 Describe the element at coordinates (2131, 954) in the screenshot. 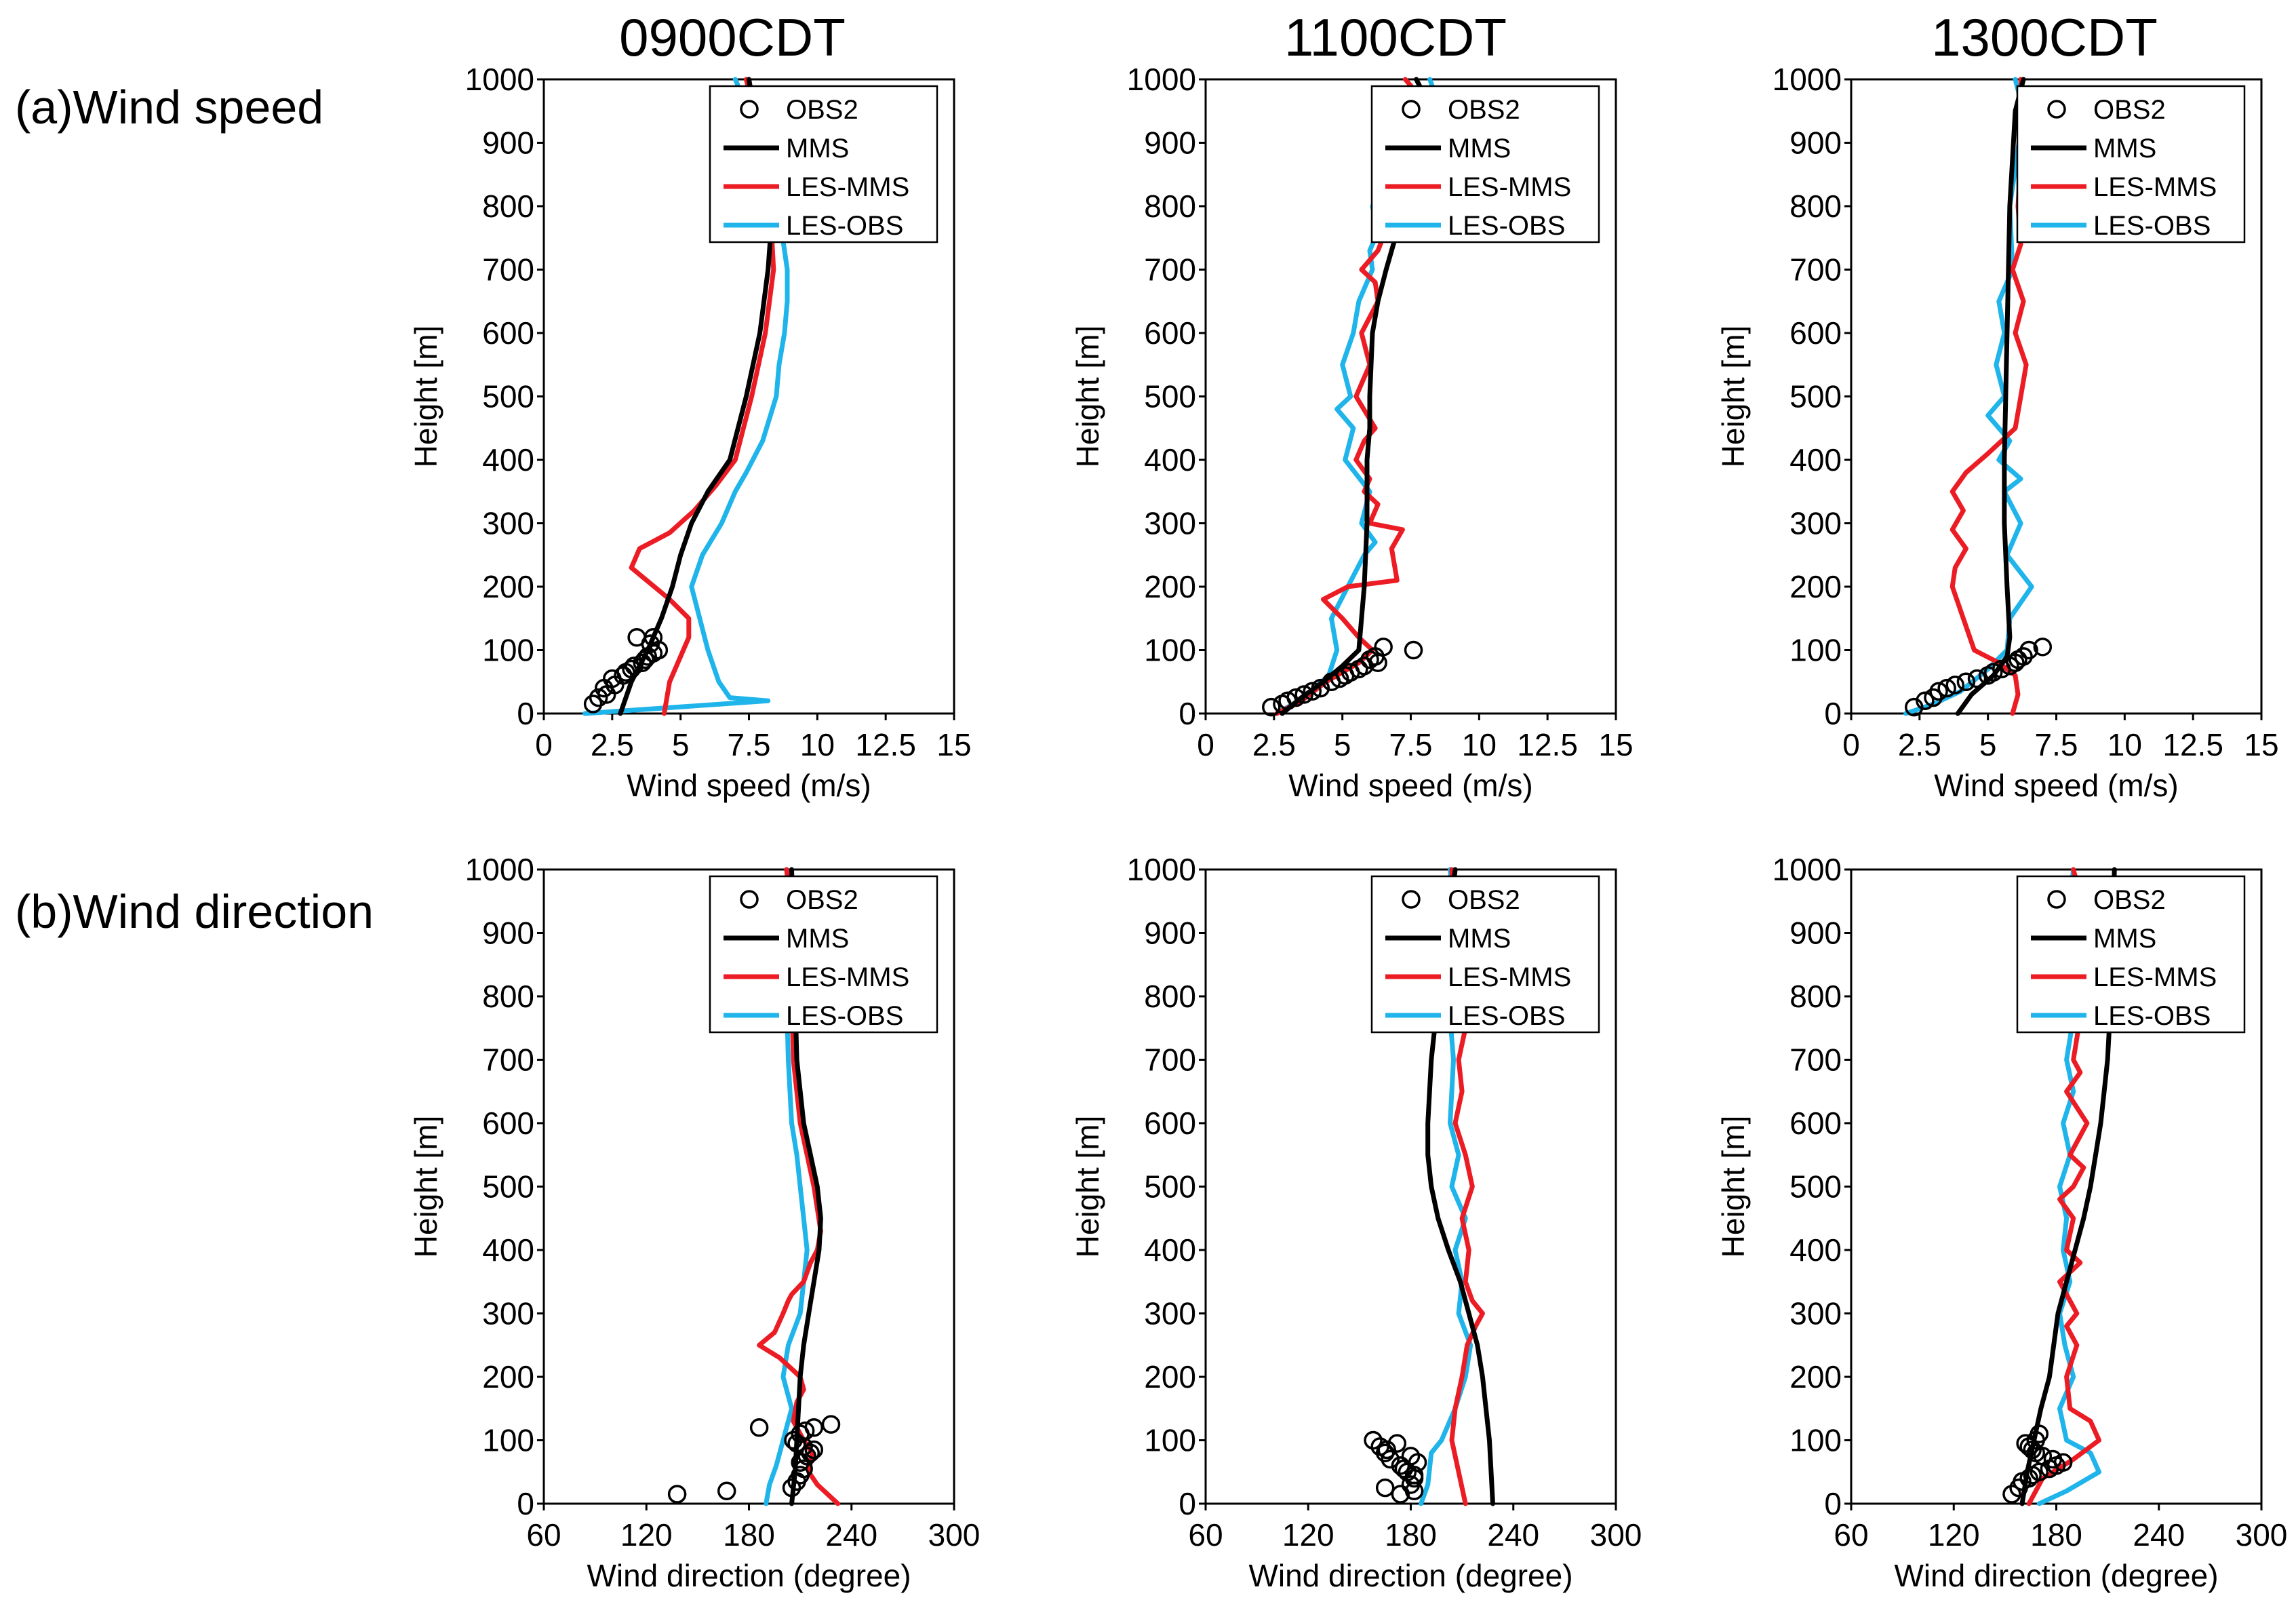

I see `legend: OBS2 MMS LES-MMS LES-OBS` at that location.